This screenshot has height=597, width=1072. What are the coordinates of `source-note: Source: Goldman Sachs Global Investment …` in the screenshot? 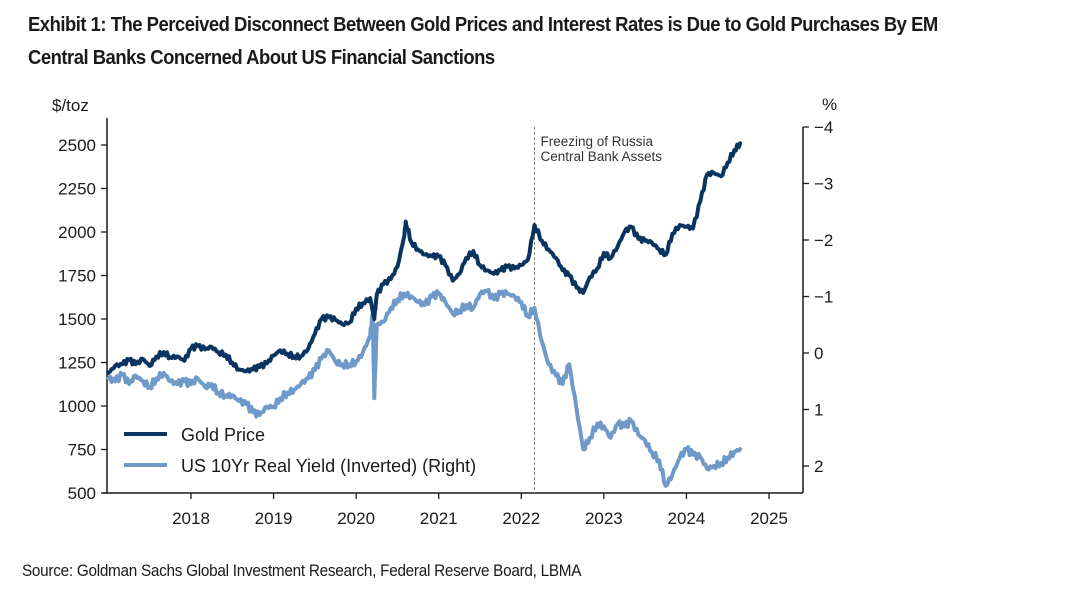 It's located at (302, 570).